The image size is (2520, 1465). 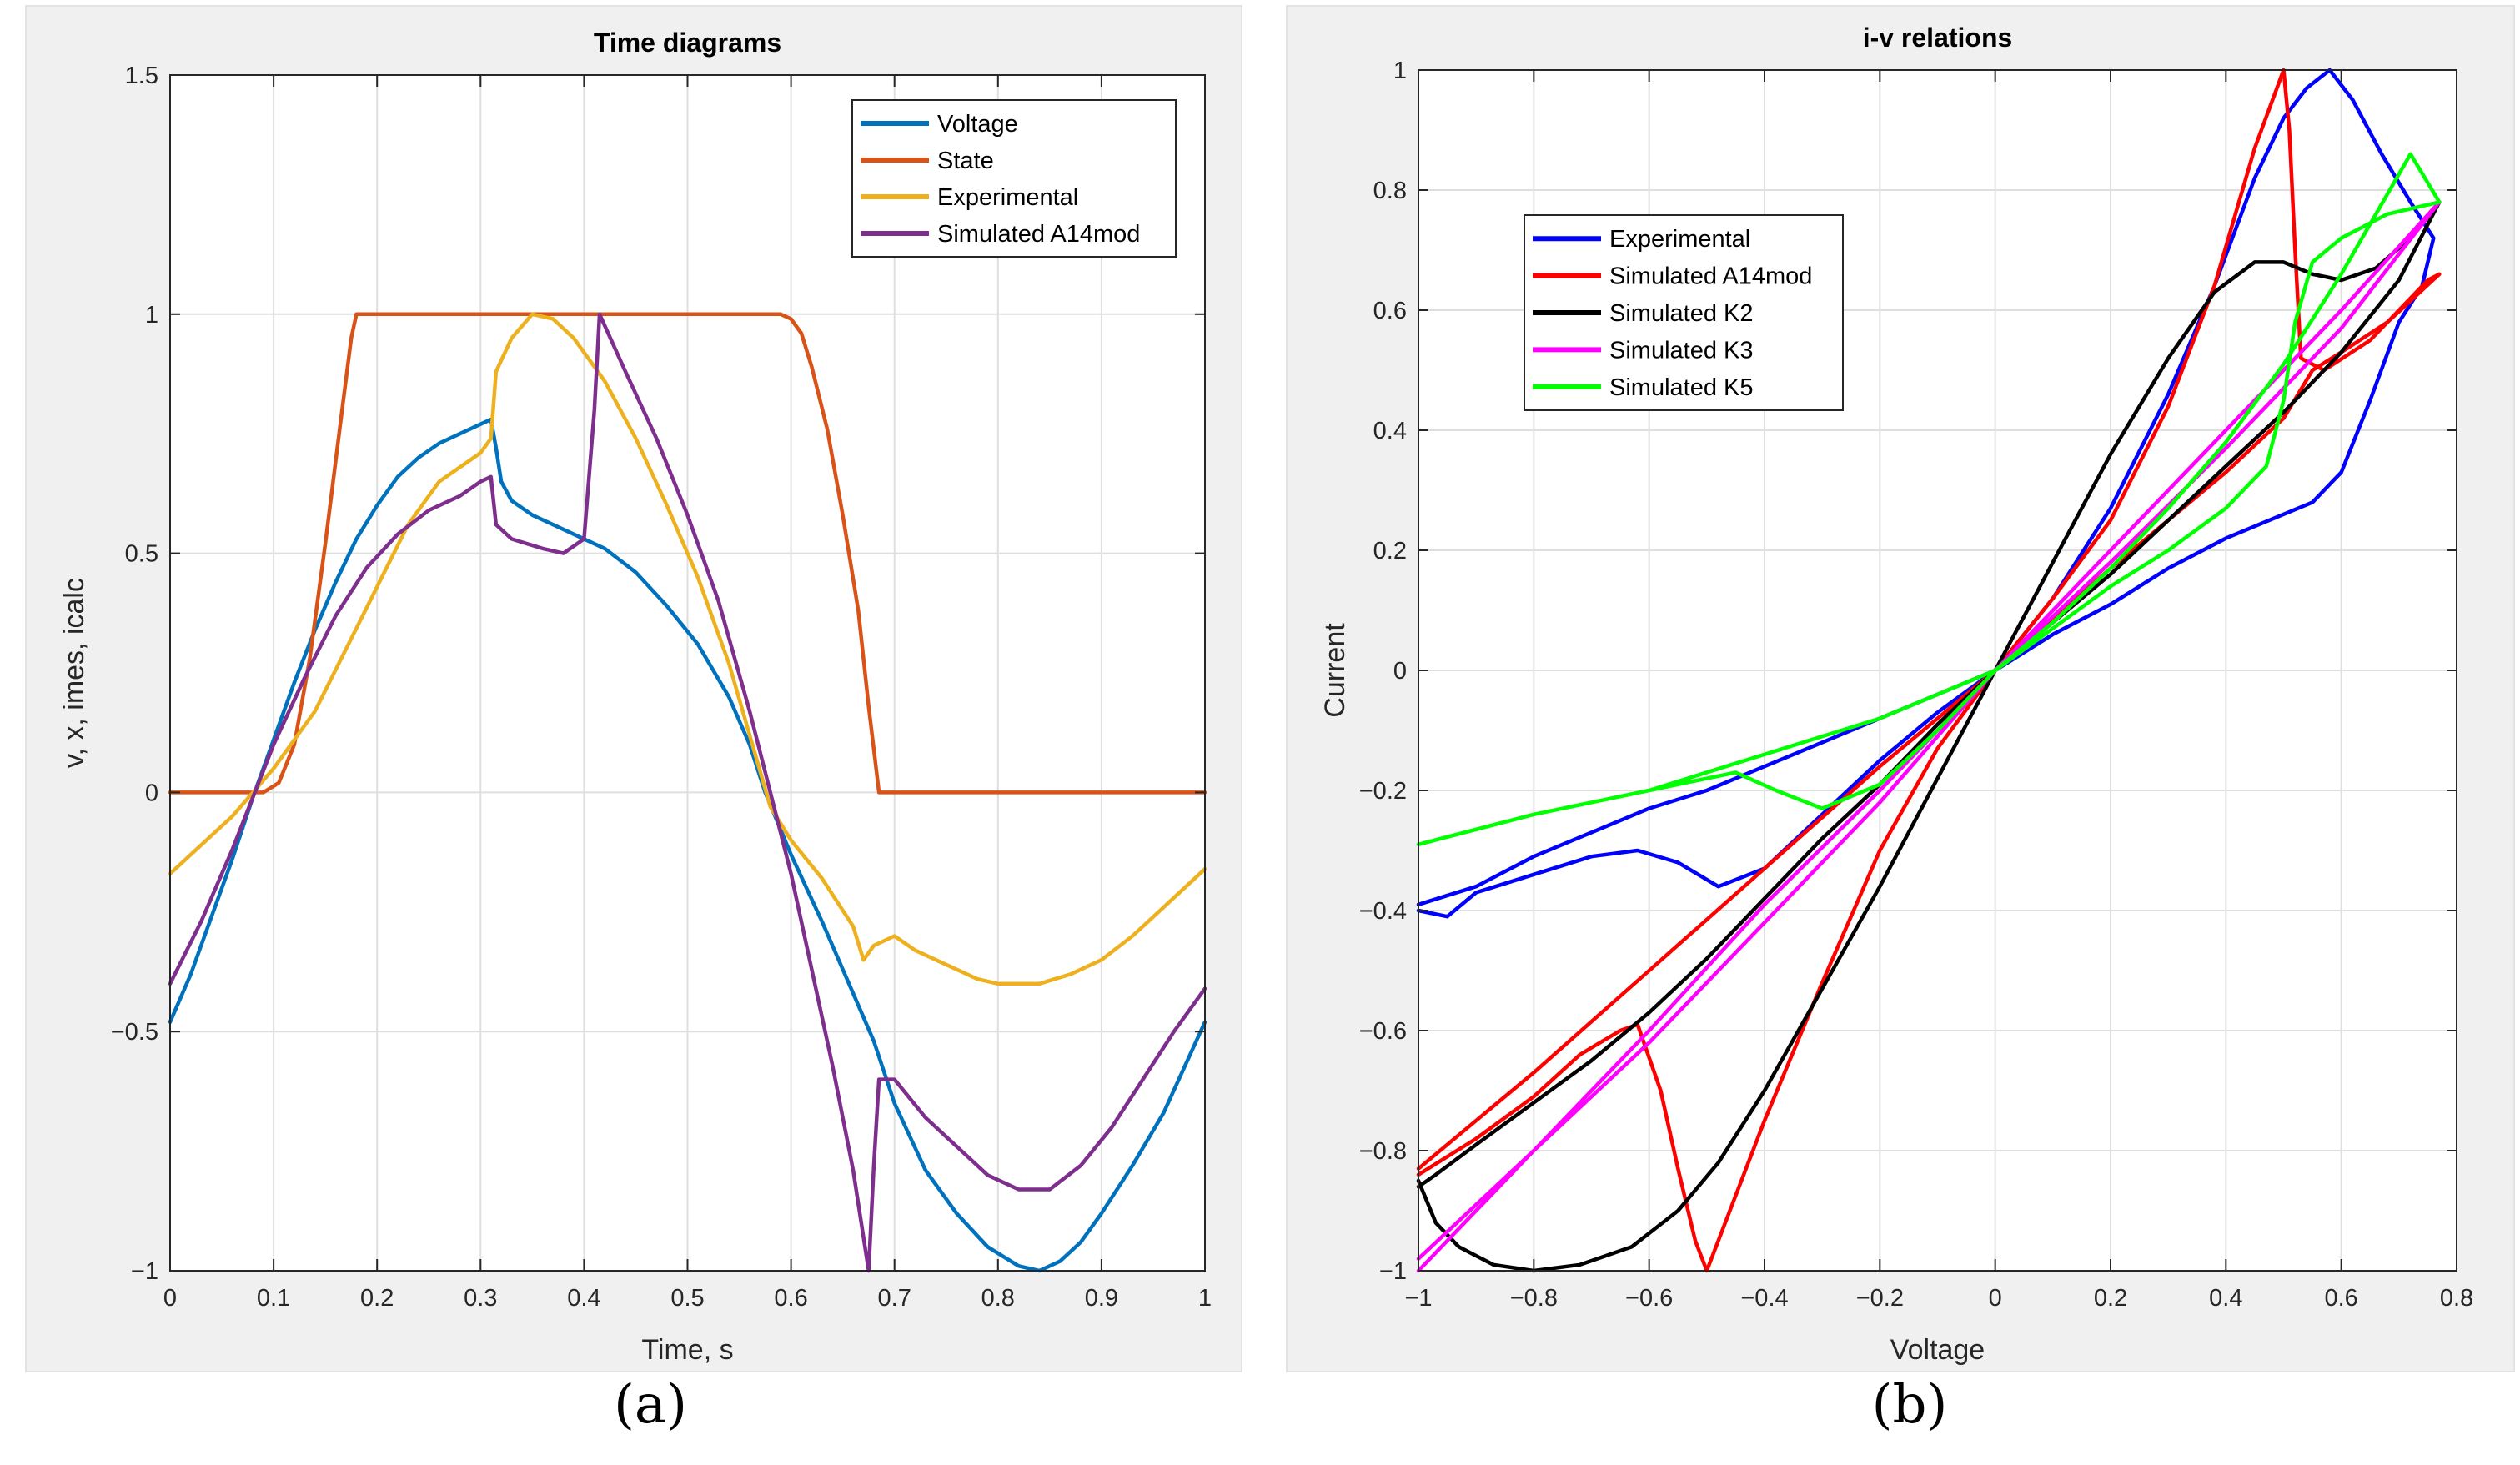 I want to click on legend-label: State, so click(x=965, y=161).